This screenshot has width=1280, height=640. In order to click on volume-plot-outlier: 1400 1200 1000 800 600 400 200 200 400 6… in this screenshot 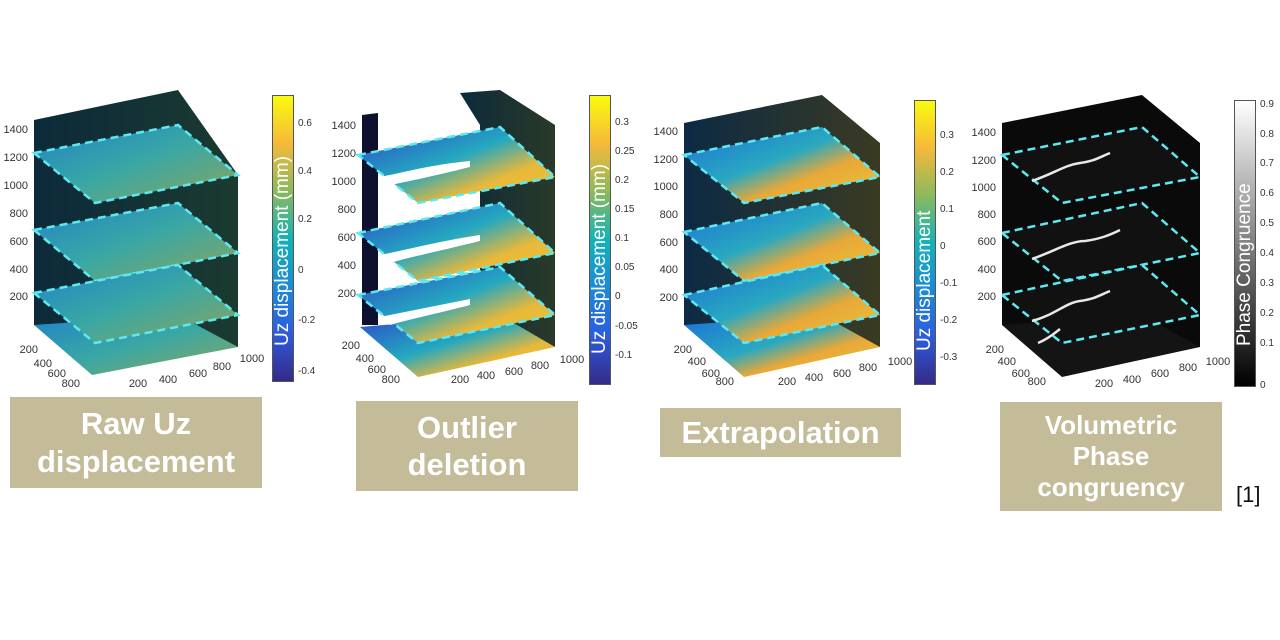, I will do `click(458, 238)`.